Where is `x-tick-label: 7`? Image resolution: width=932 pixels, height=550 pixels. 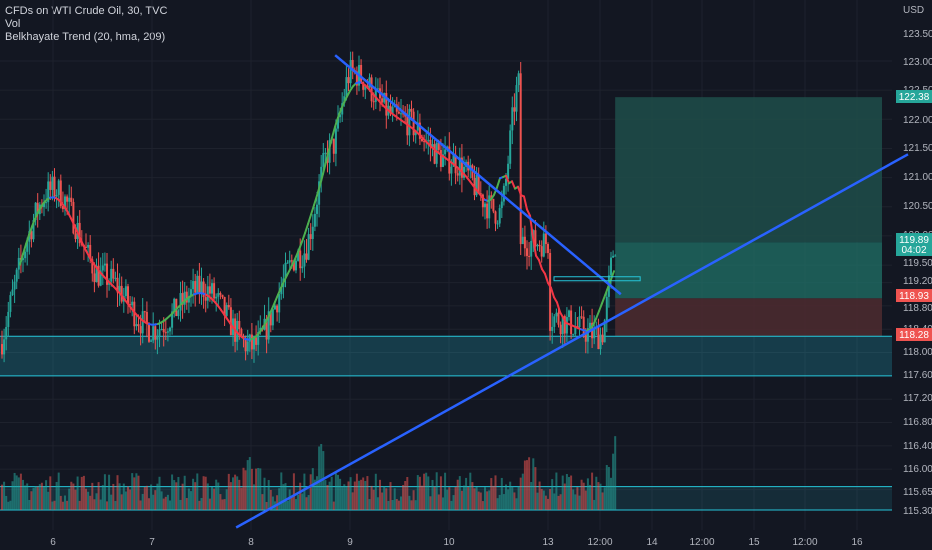
x-tick-label: 7 is located at coordinates (152, 542).